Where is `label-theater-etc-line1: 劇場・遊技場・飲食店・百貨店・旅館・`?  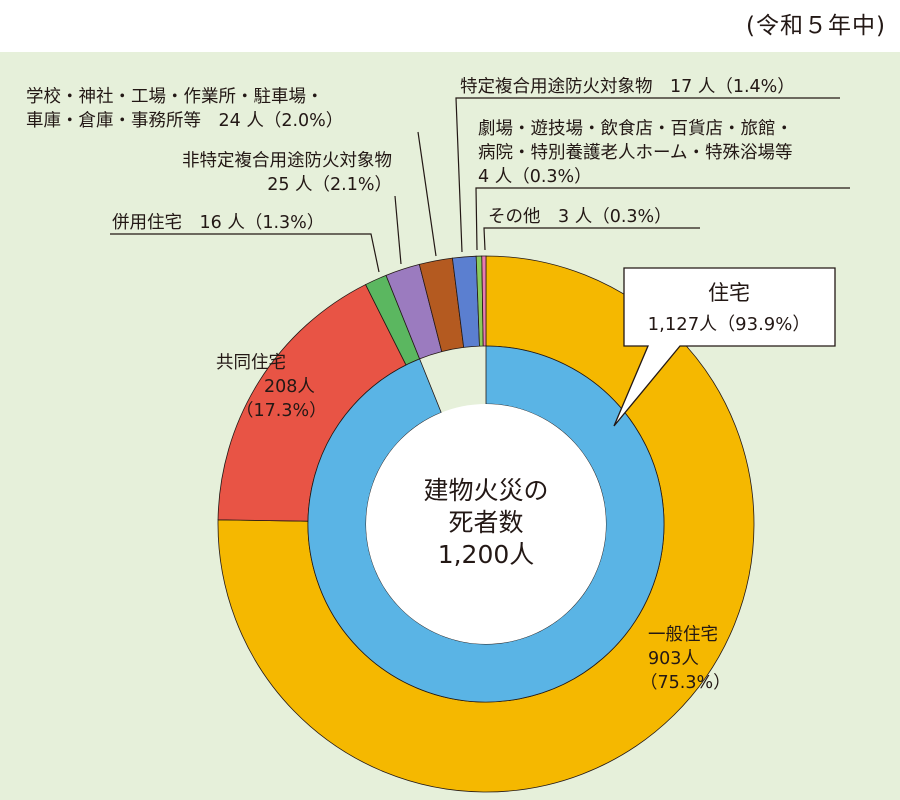
label-theater-etc-line1: 劇場・遊技場・飲食店・百貨店・旅館・ is located at coordinates (635, 129).